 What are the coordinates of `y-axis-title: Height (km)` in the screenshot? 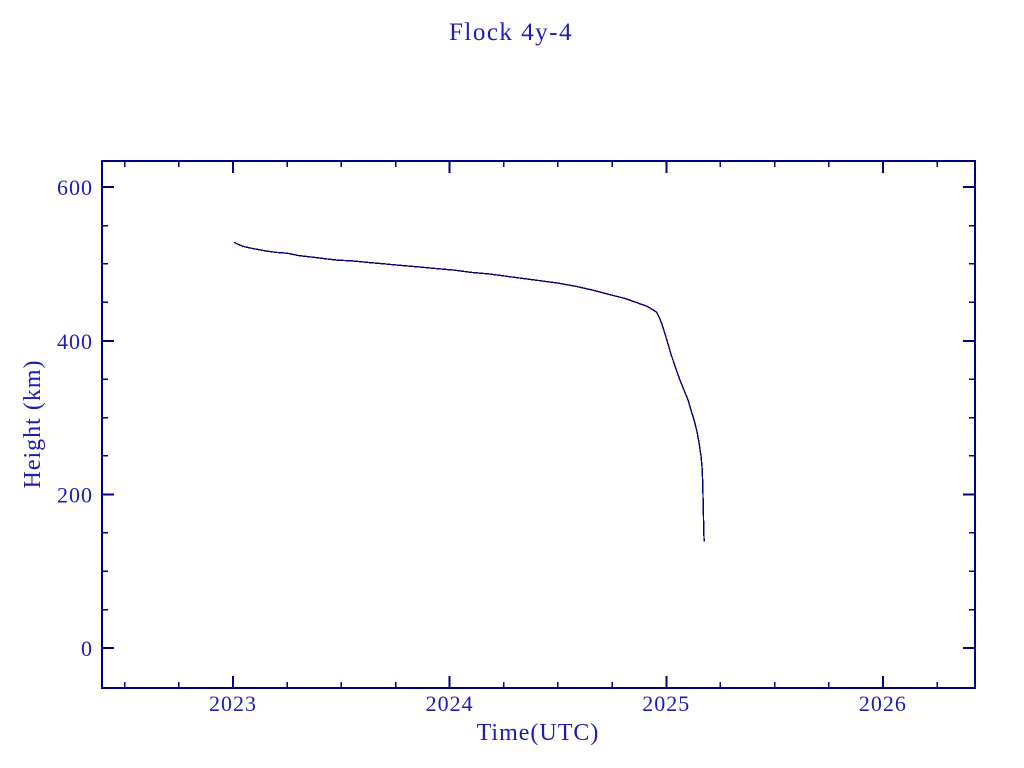 It's located at (33, 424).